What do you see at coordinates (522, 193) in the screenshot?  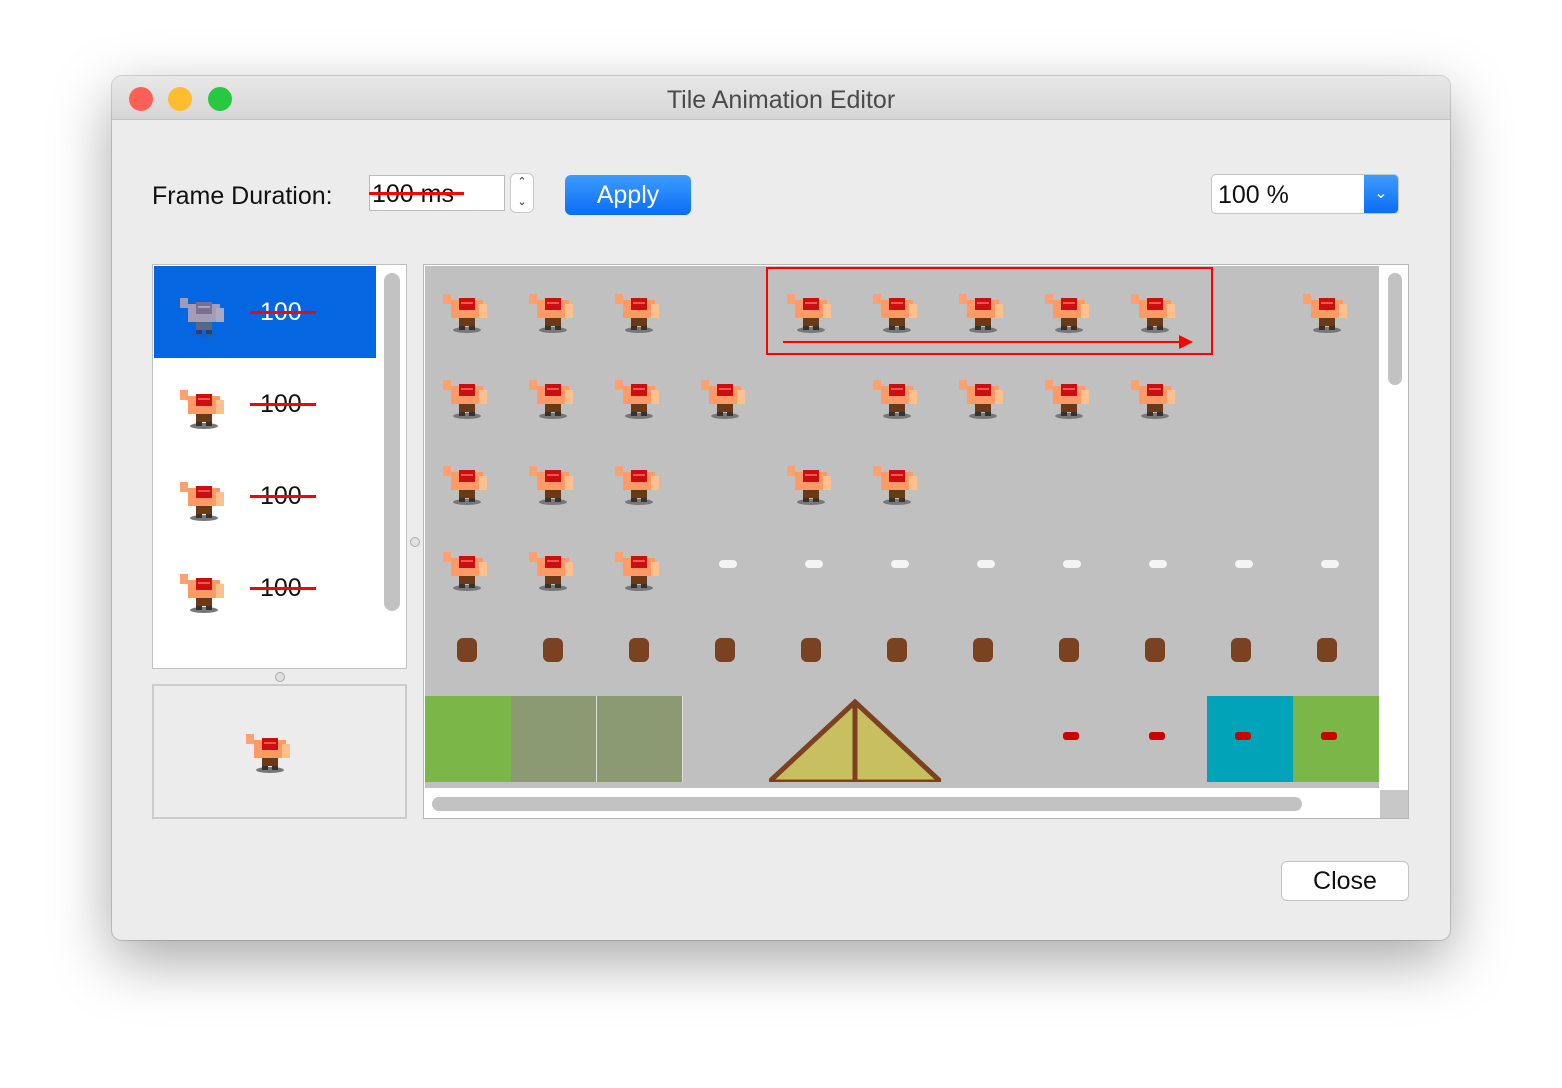 I see `frame-duration-stepper: ⌃ ⌃` at bounding box center [522, 193].